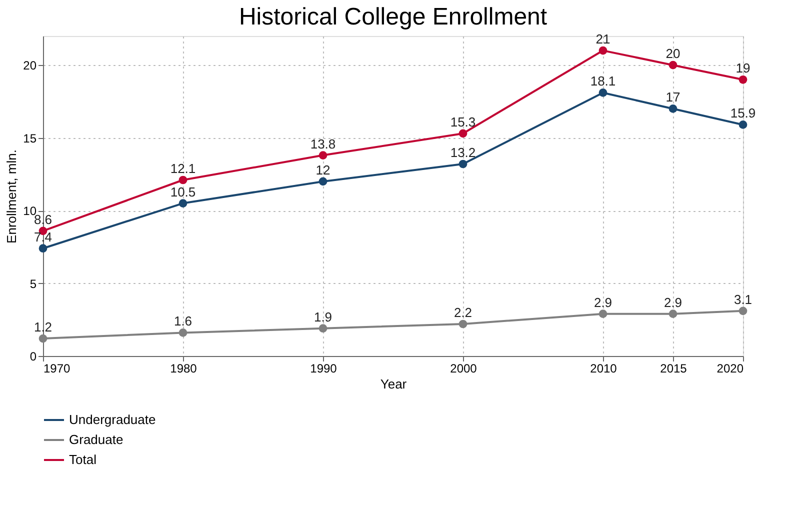  Describe the element at coordinates (323, 316) in the screenshot. I see `data-label: 1.9` at that location.